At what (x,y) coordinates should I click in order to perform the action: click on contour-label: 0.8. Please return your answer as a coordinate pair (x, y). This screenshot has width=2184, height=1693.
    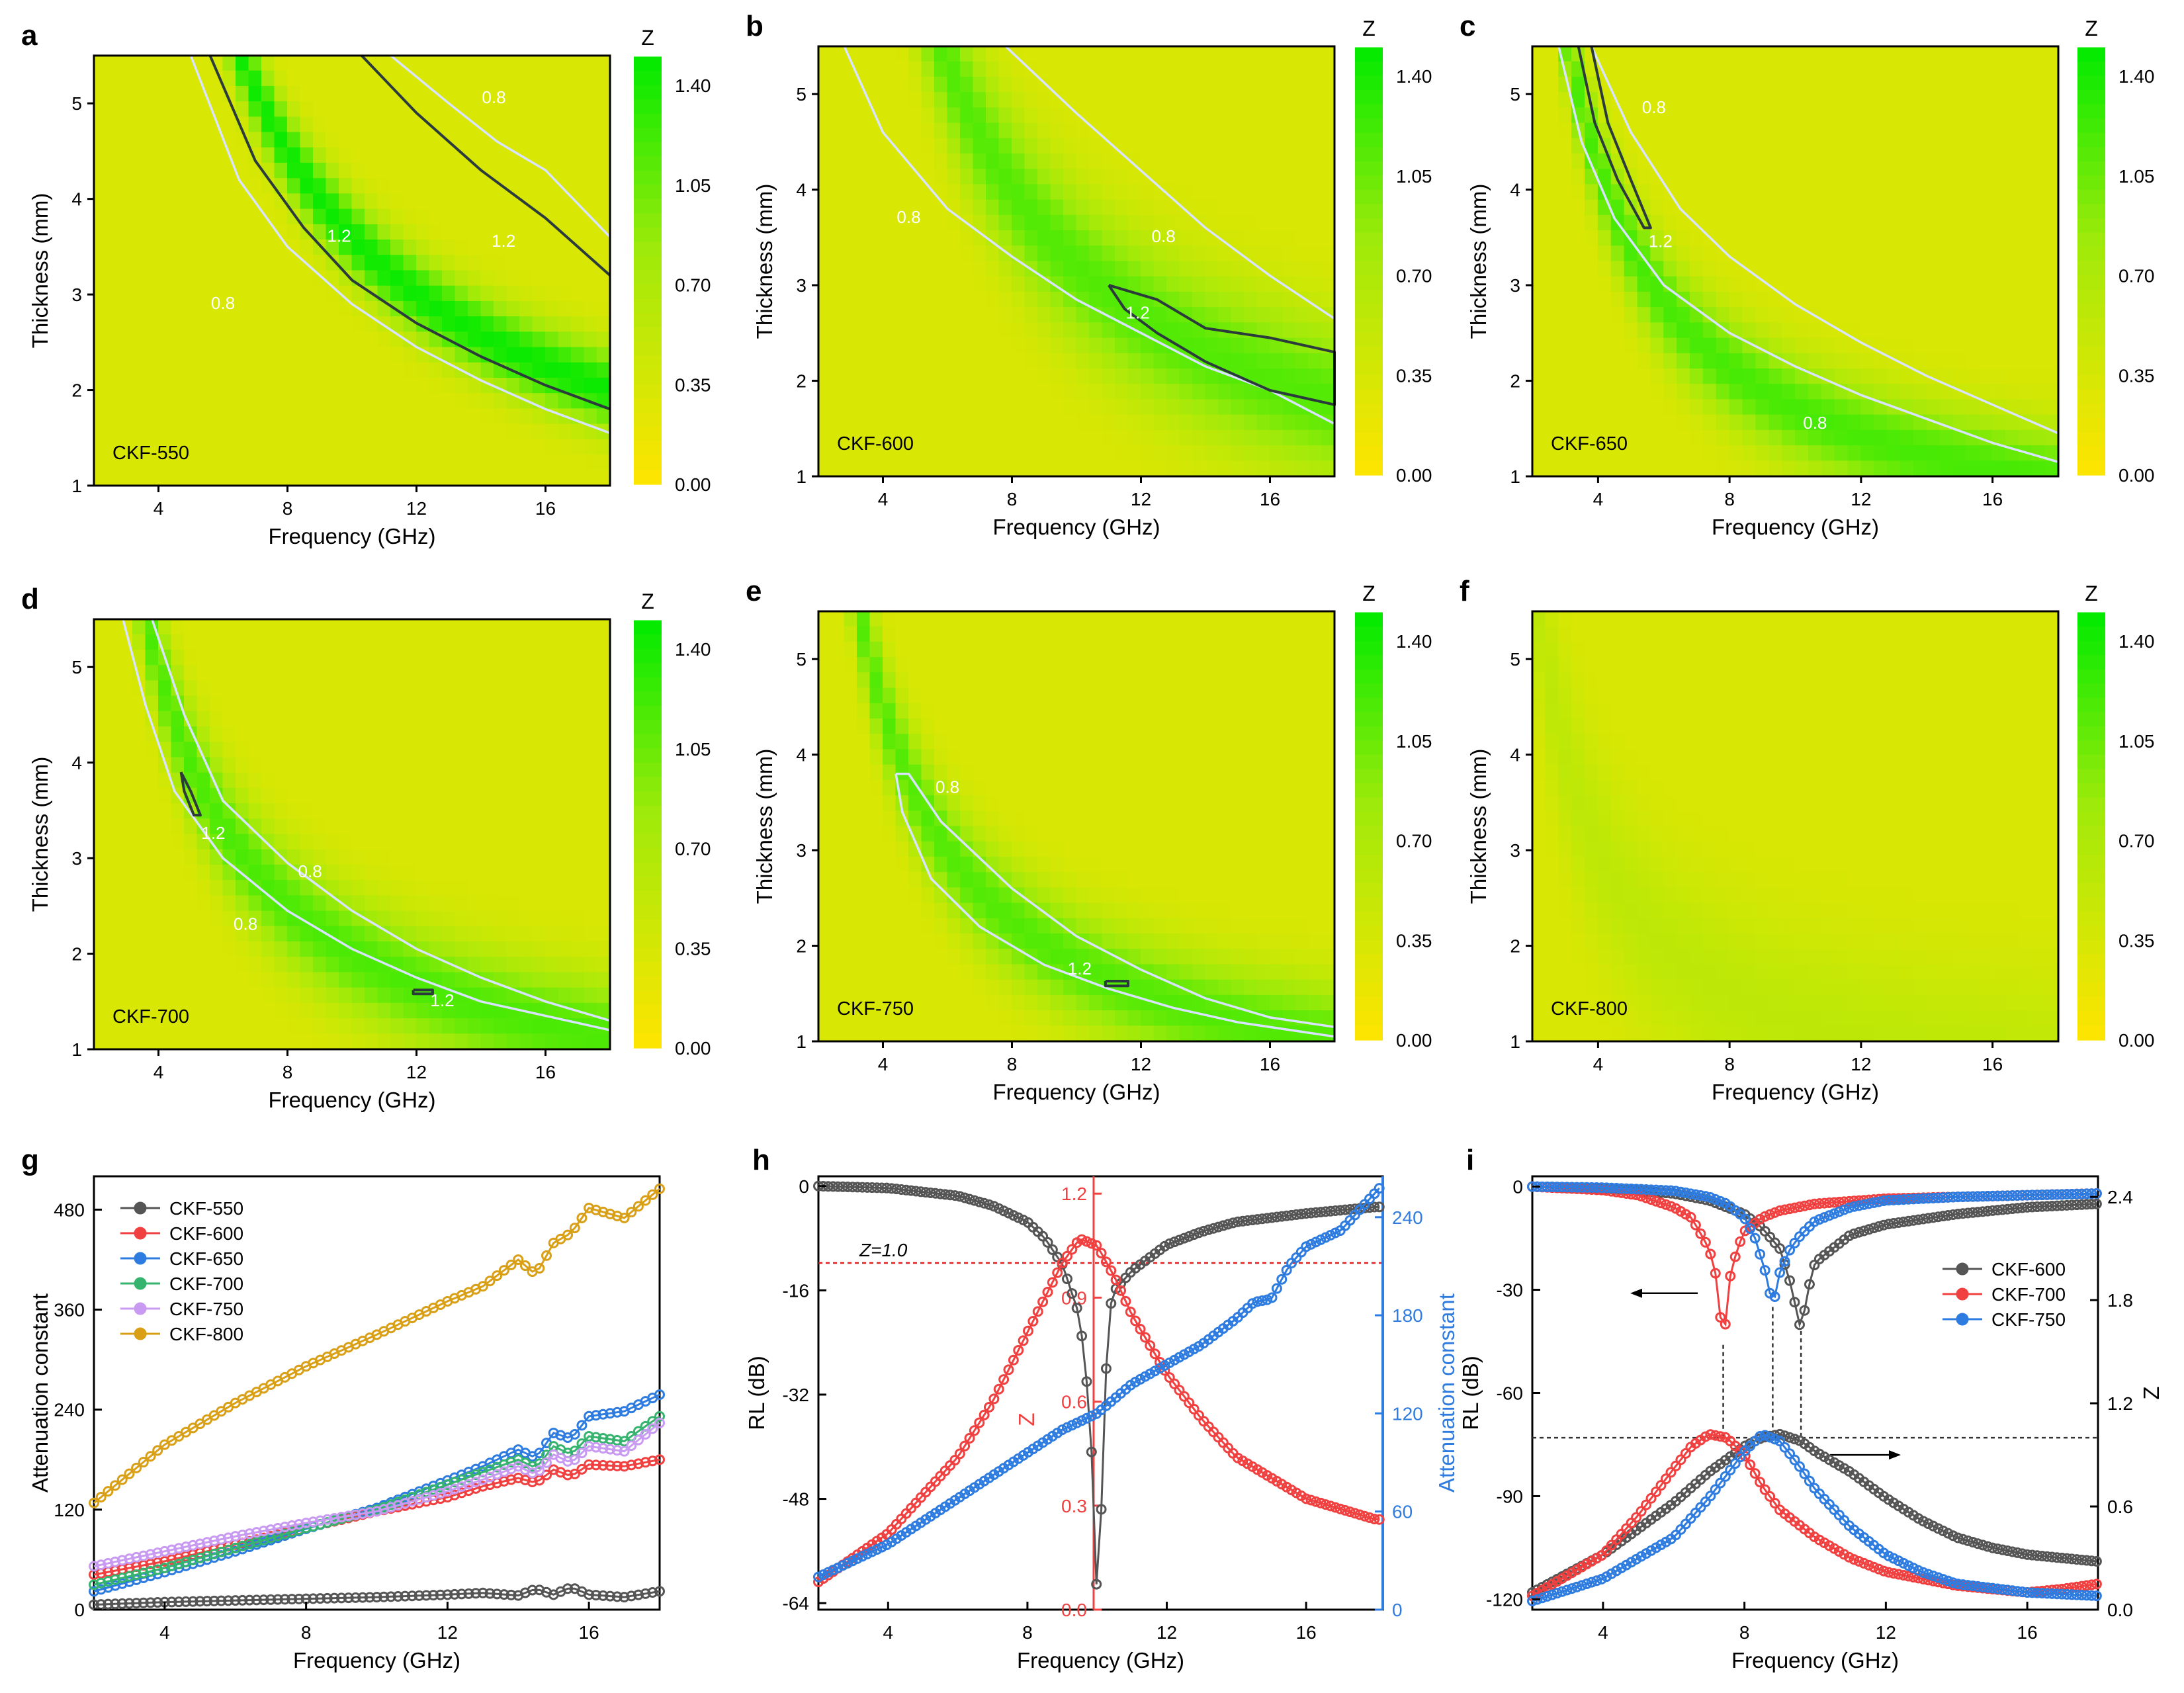
    Looking at the image, I should click on (1654, 107).